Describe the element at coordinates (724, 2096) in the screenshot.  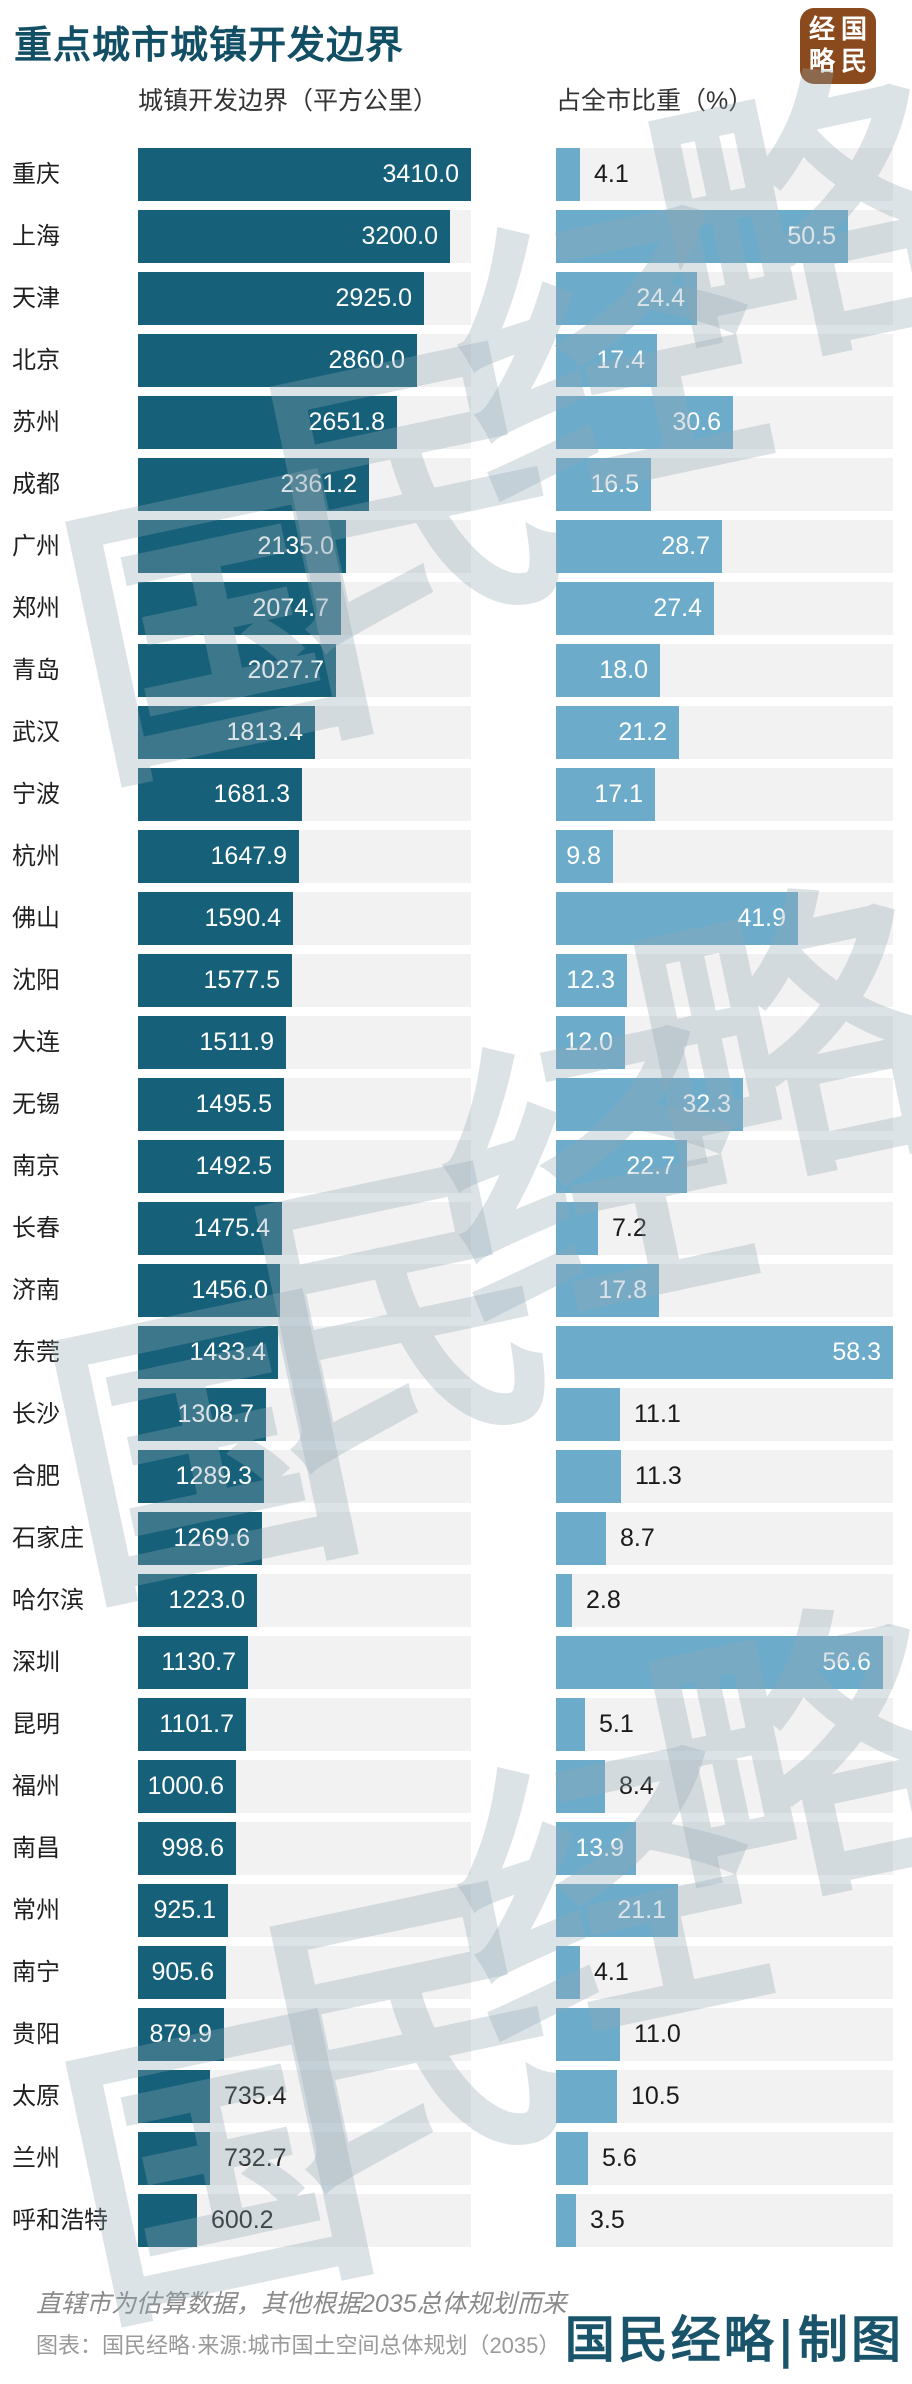
I see `share-bar-track: 10.5` at that location.